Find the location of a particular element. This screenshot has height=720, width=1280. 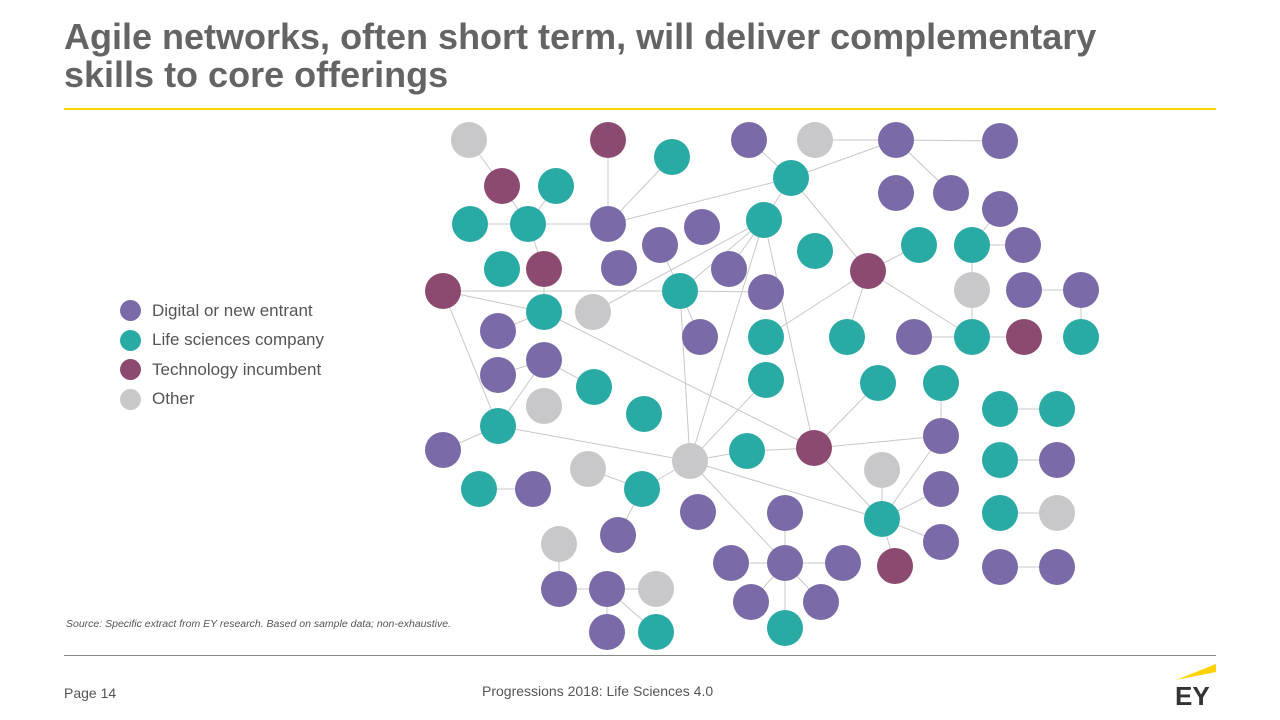

title-rule is located at coordinates (640, 109).